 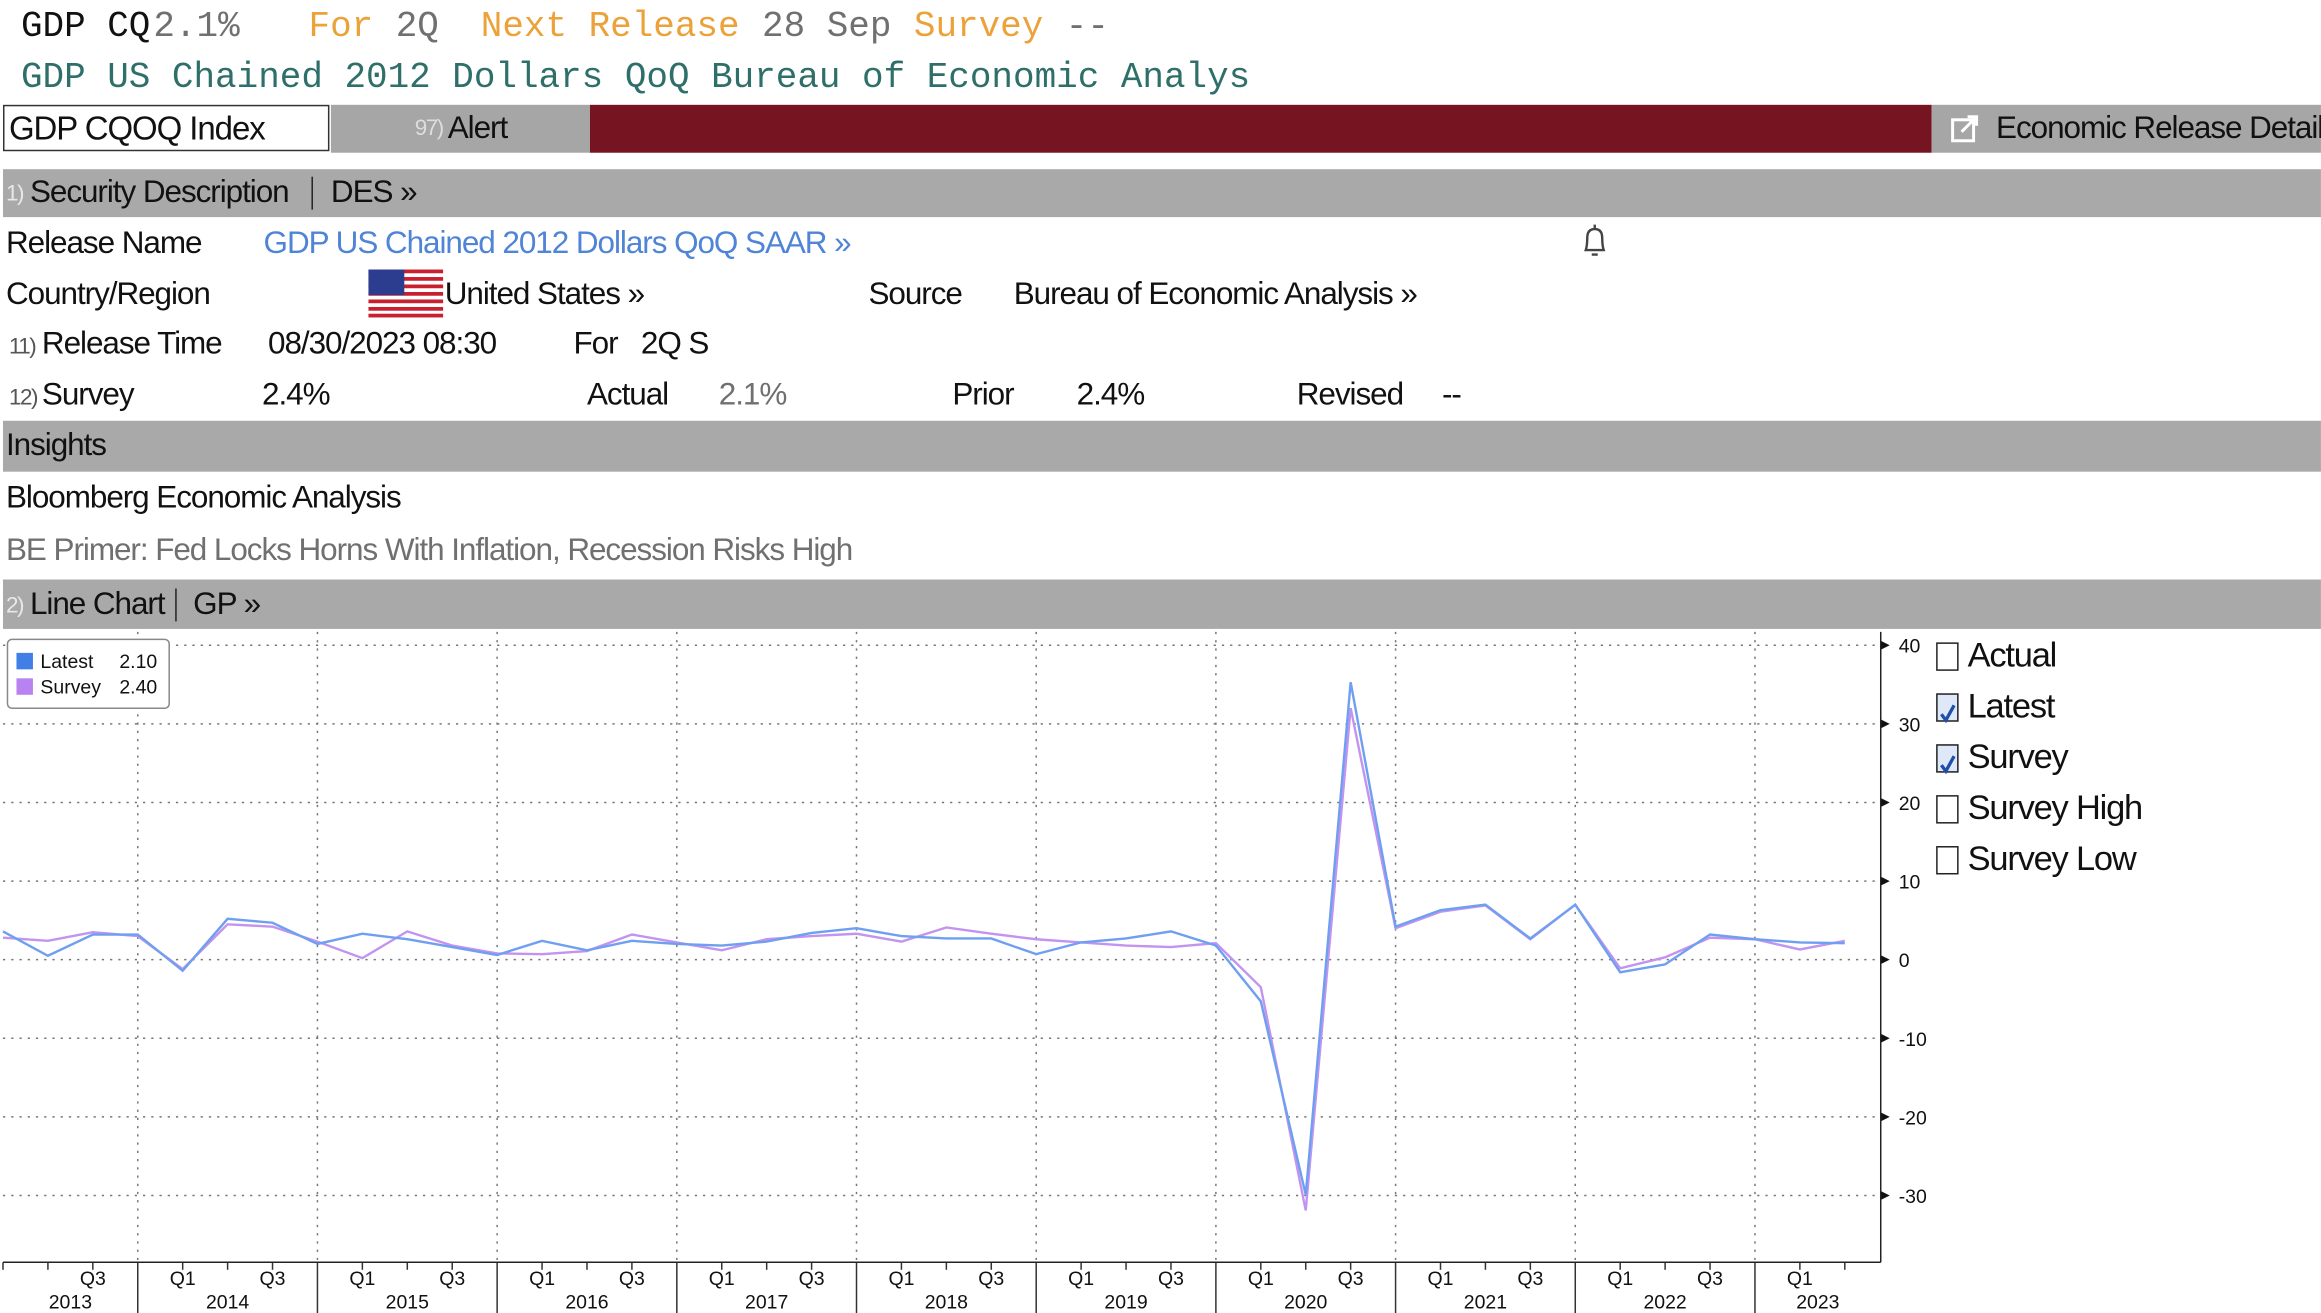 I want to click on section-bar: 1) Security Description DES », so click(x=1161, y=193).